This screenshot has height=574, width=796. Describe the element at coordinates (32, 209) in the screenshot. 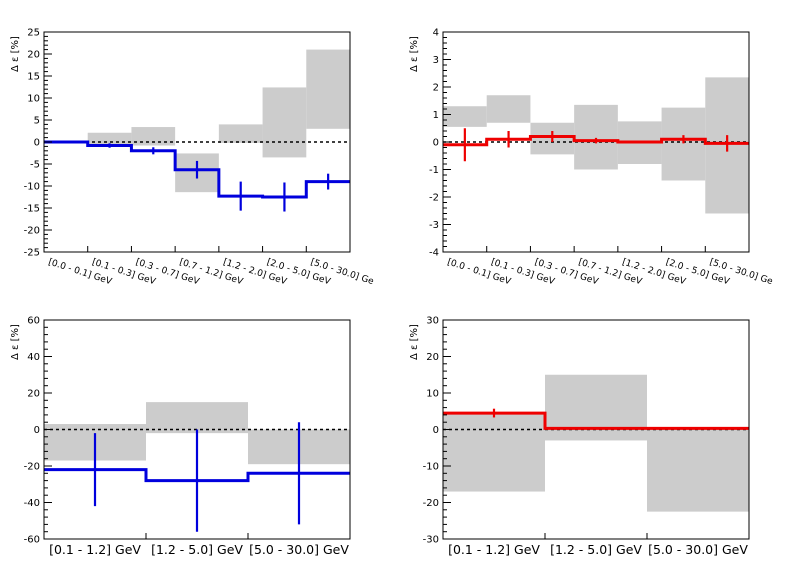

I see `y-tick-label: -15` at that location.